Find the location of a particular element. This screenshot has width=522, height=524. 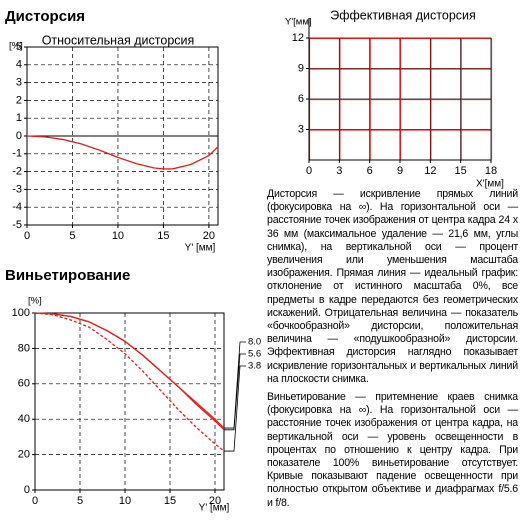

y-tick-label: 100 is located at coordinates (21, 313).